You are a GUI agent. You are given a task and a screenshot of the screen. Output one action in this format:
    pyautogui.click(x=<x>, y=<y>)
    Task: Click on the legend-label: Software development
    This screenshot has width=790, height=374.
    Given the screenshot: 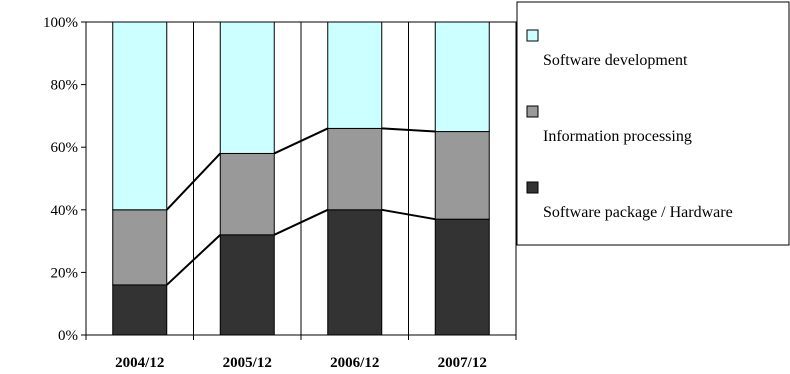 What is the action you would take?
    pyautogui.click(x=615, y=60)
    